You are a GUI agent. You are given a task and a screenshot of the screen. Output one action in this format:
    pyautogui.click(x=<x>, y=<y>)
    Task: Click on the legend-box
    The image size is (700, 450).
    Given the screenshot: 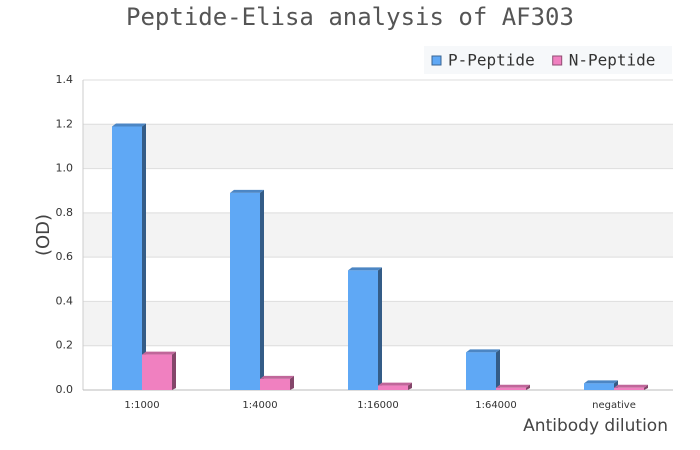 What is the action you would take?
    pyautogui.click(x=548, y=60)
    